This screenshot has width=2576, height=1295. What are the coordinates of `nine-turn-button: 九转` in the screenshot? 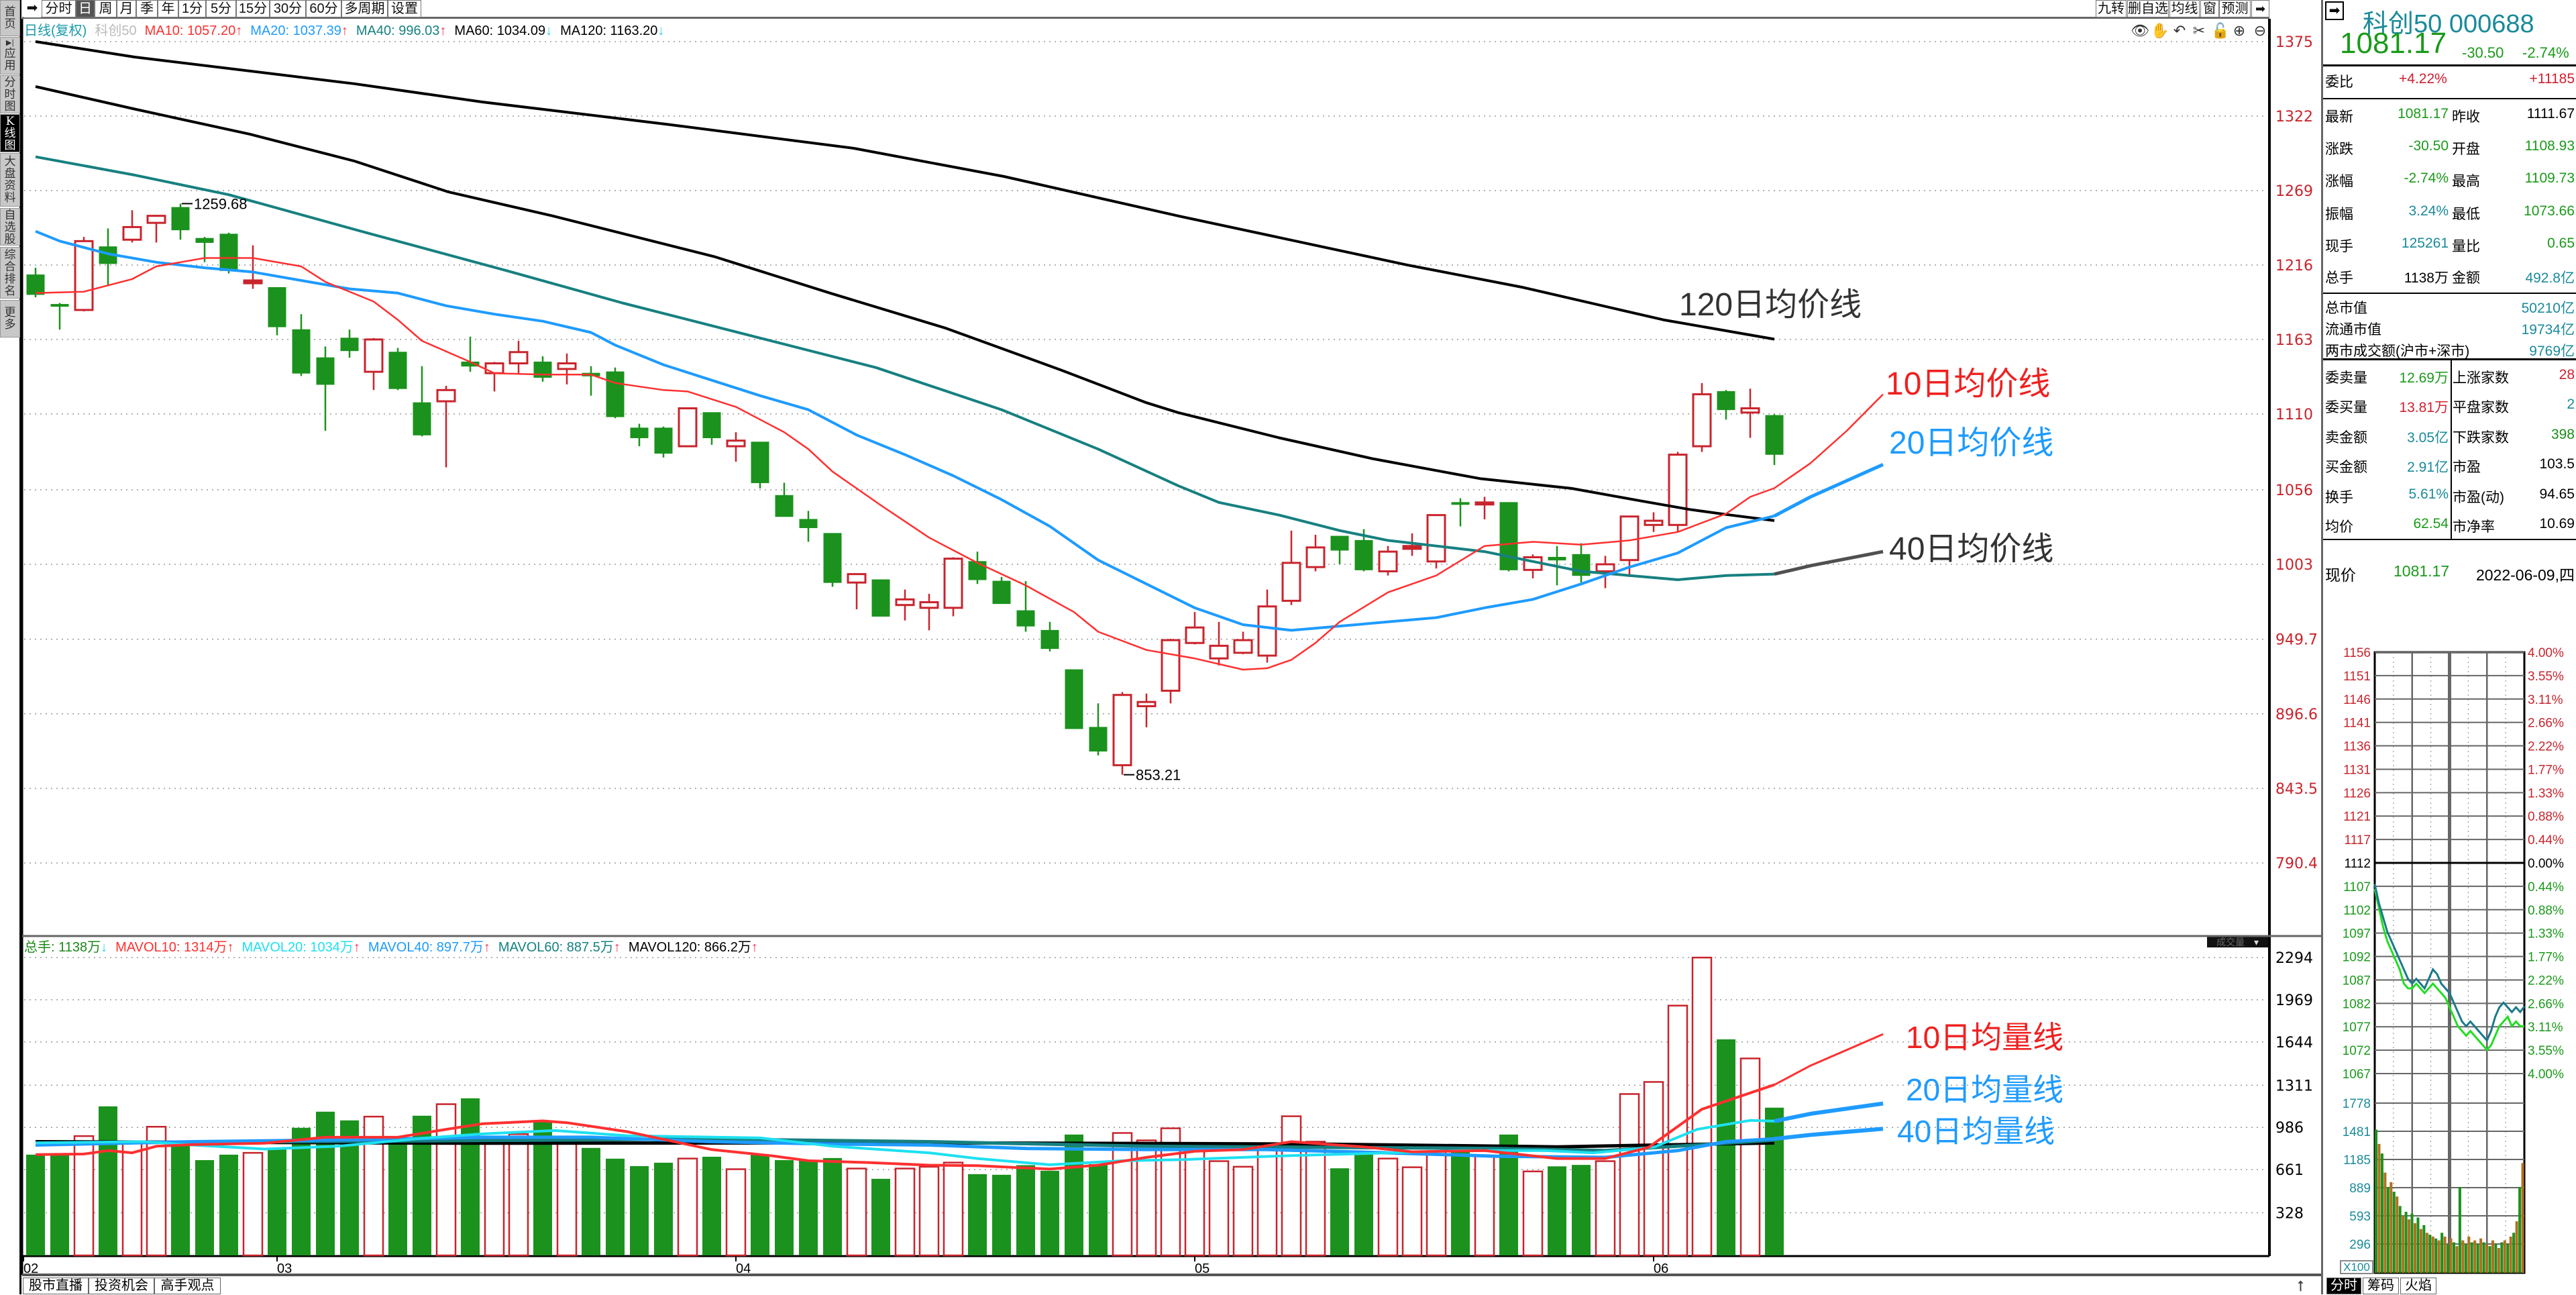 It's located at (2111, 8).